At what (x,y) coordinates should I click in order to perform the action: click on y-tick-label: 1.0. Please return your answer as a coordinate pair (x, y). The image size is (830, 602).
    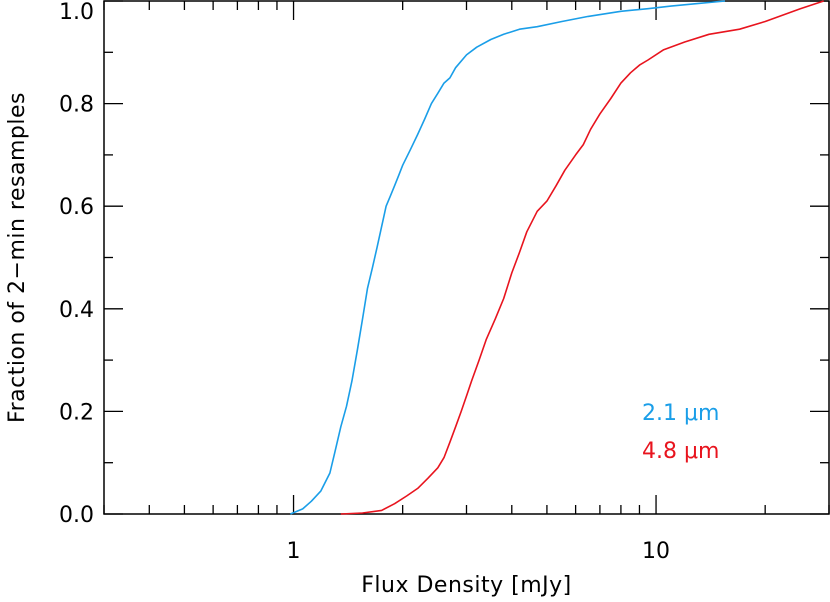
    Looking at the image, I should click on (76, 12).